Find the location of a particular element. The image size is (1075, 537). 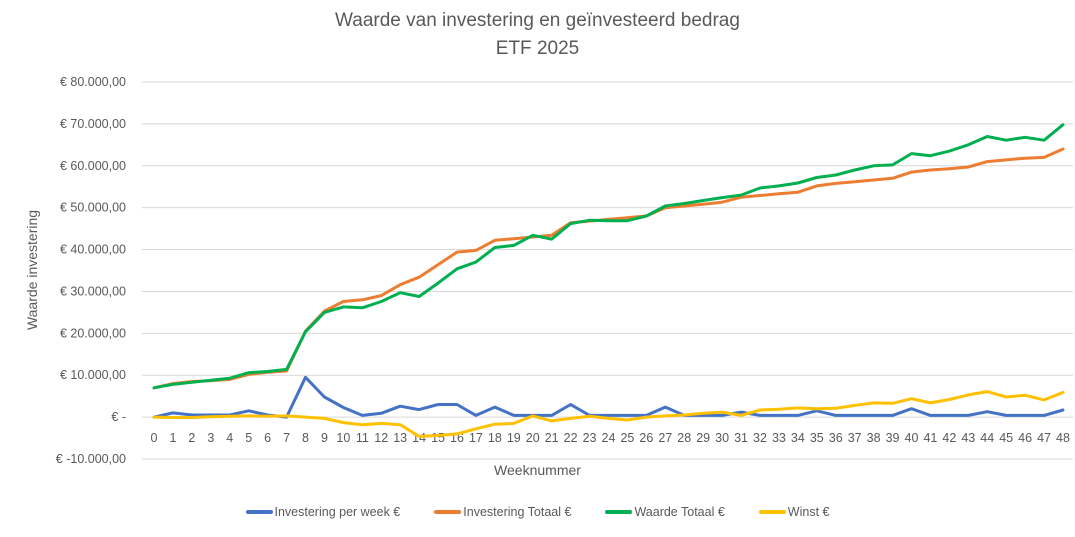

svg-text: 47 is located at coordinates (1044, 438).